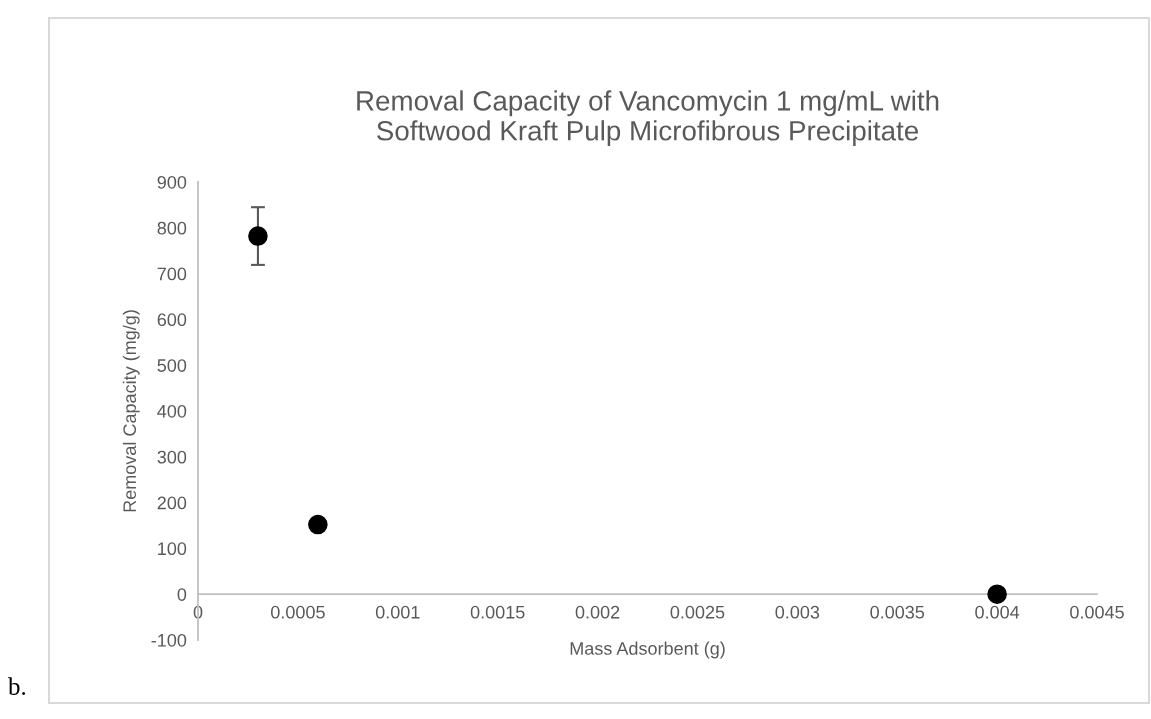 This screenshot has height=719, width=1151. What do you see at coordinates (172, 549) in the screenshot?
I see `y-tick-label: 100` at bounding box center [172, 549].